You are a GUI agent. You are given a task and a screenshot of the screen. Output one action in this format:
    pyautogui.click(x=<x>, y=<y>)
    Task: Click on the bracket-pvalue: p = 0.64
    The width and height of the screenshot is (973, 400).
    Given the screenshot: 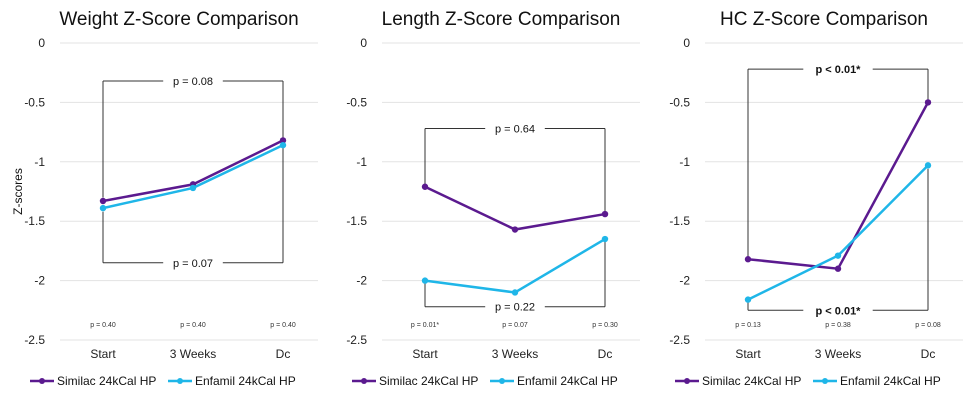 What is the action you would take?
    pyautogui.click(x=515, y=130)
    